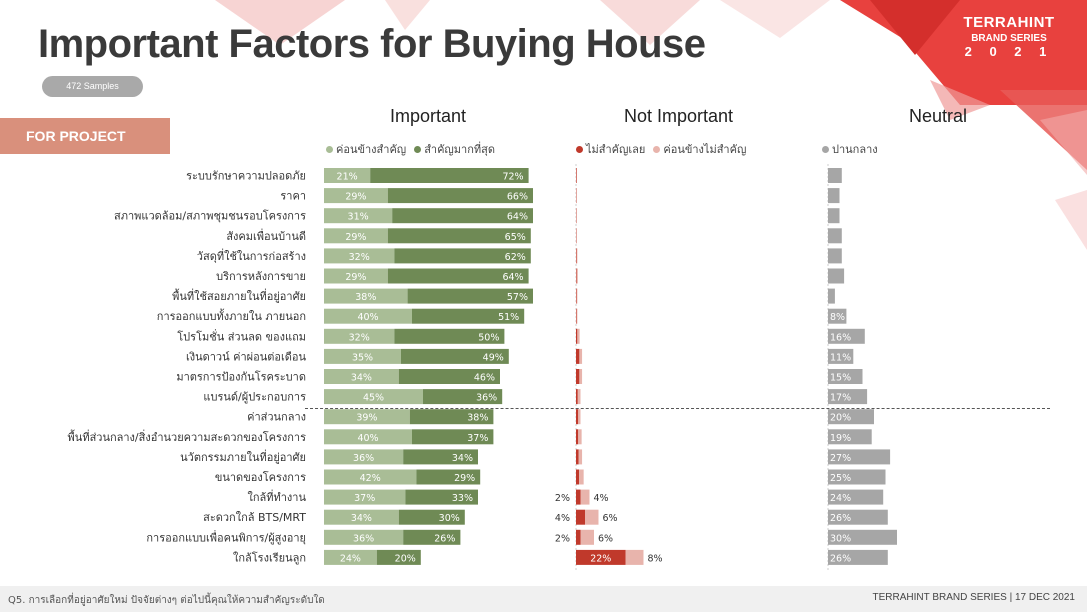 This screenshot has width=1087, height=612. Describe the element at coordinates (462, 498) in the screenshot. I see `data-label-most-important: 33%` at that location.